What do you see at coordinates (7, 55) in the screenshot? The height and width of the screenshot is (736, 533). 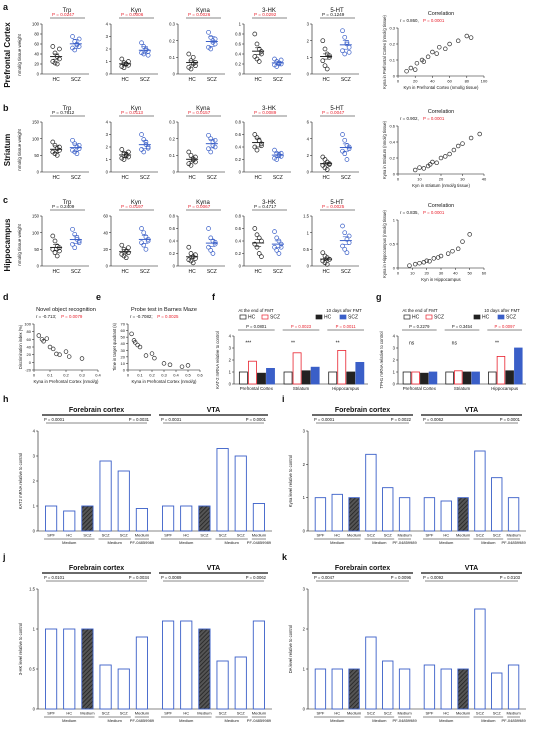 I see `row-label: Prefrontal Cortex` at bounding box center [7, 55].